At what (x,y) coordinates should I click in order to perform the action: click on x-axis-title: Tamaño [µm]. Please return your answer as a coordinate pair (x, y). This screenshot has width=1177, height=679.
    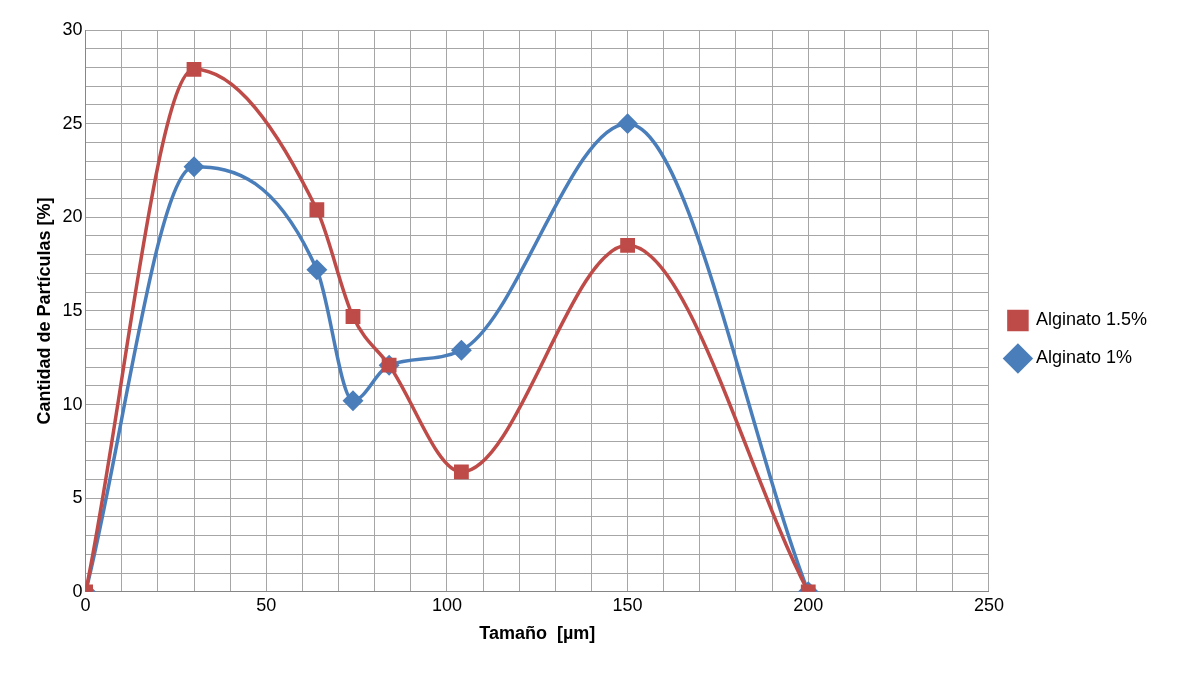
    Looking at the image, I should click on (537, 633).